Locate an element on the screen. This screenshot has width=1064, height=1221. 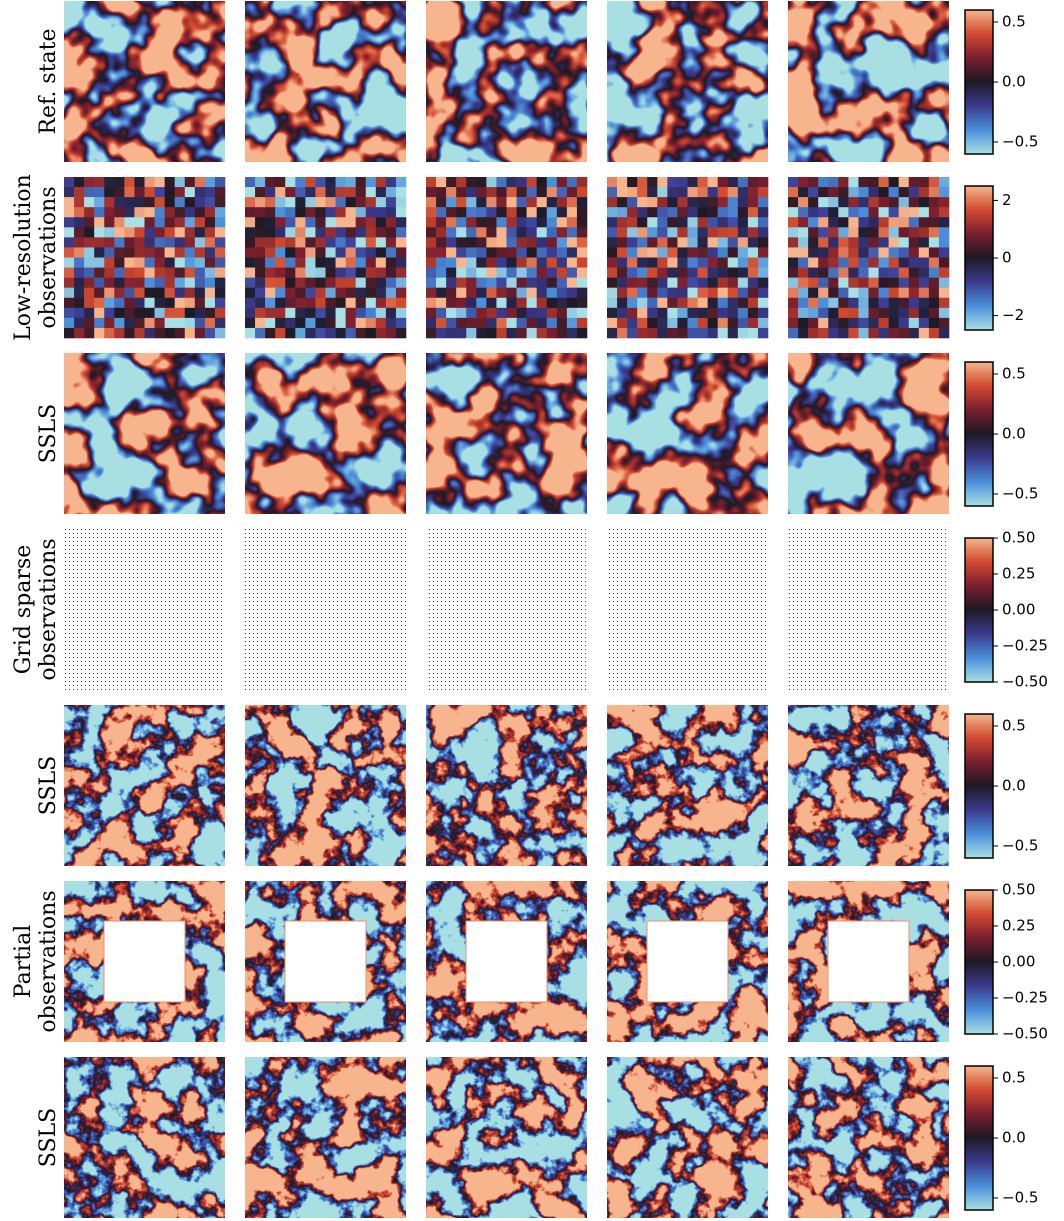
row-label: Ref. state is located at coordinates (48, 81).